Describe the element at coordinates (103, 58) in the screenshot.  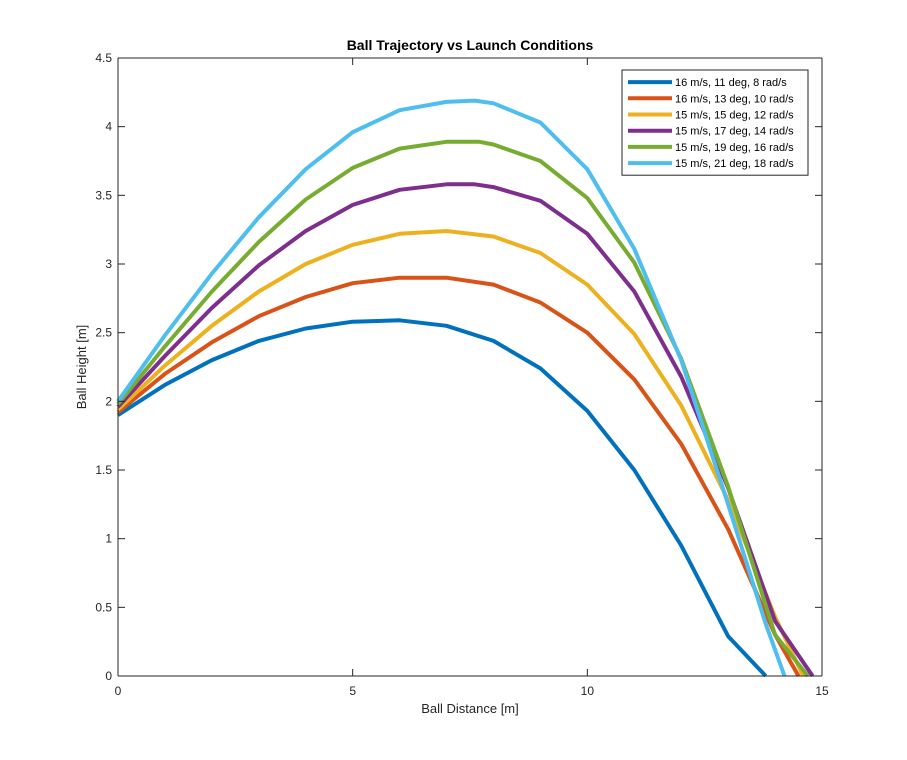
I see `y-tick-label: 4.5` at that location.